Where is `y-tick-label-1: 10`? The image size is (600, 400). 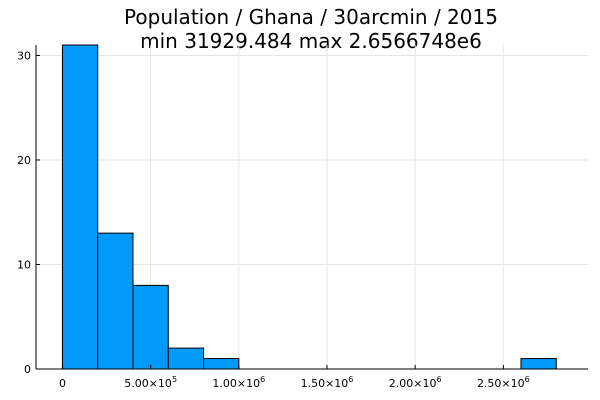
y-tick-label-1: 10 is located at coordinates (24, 264).